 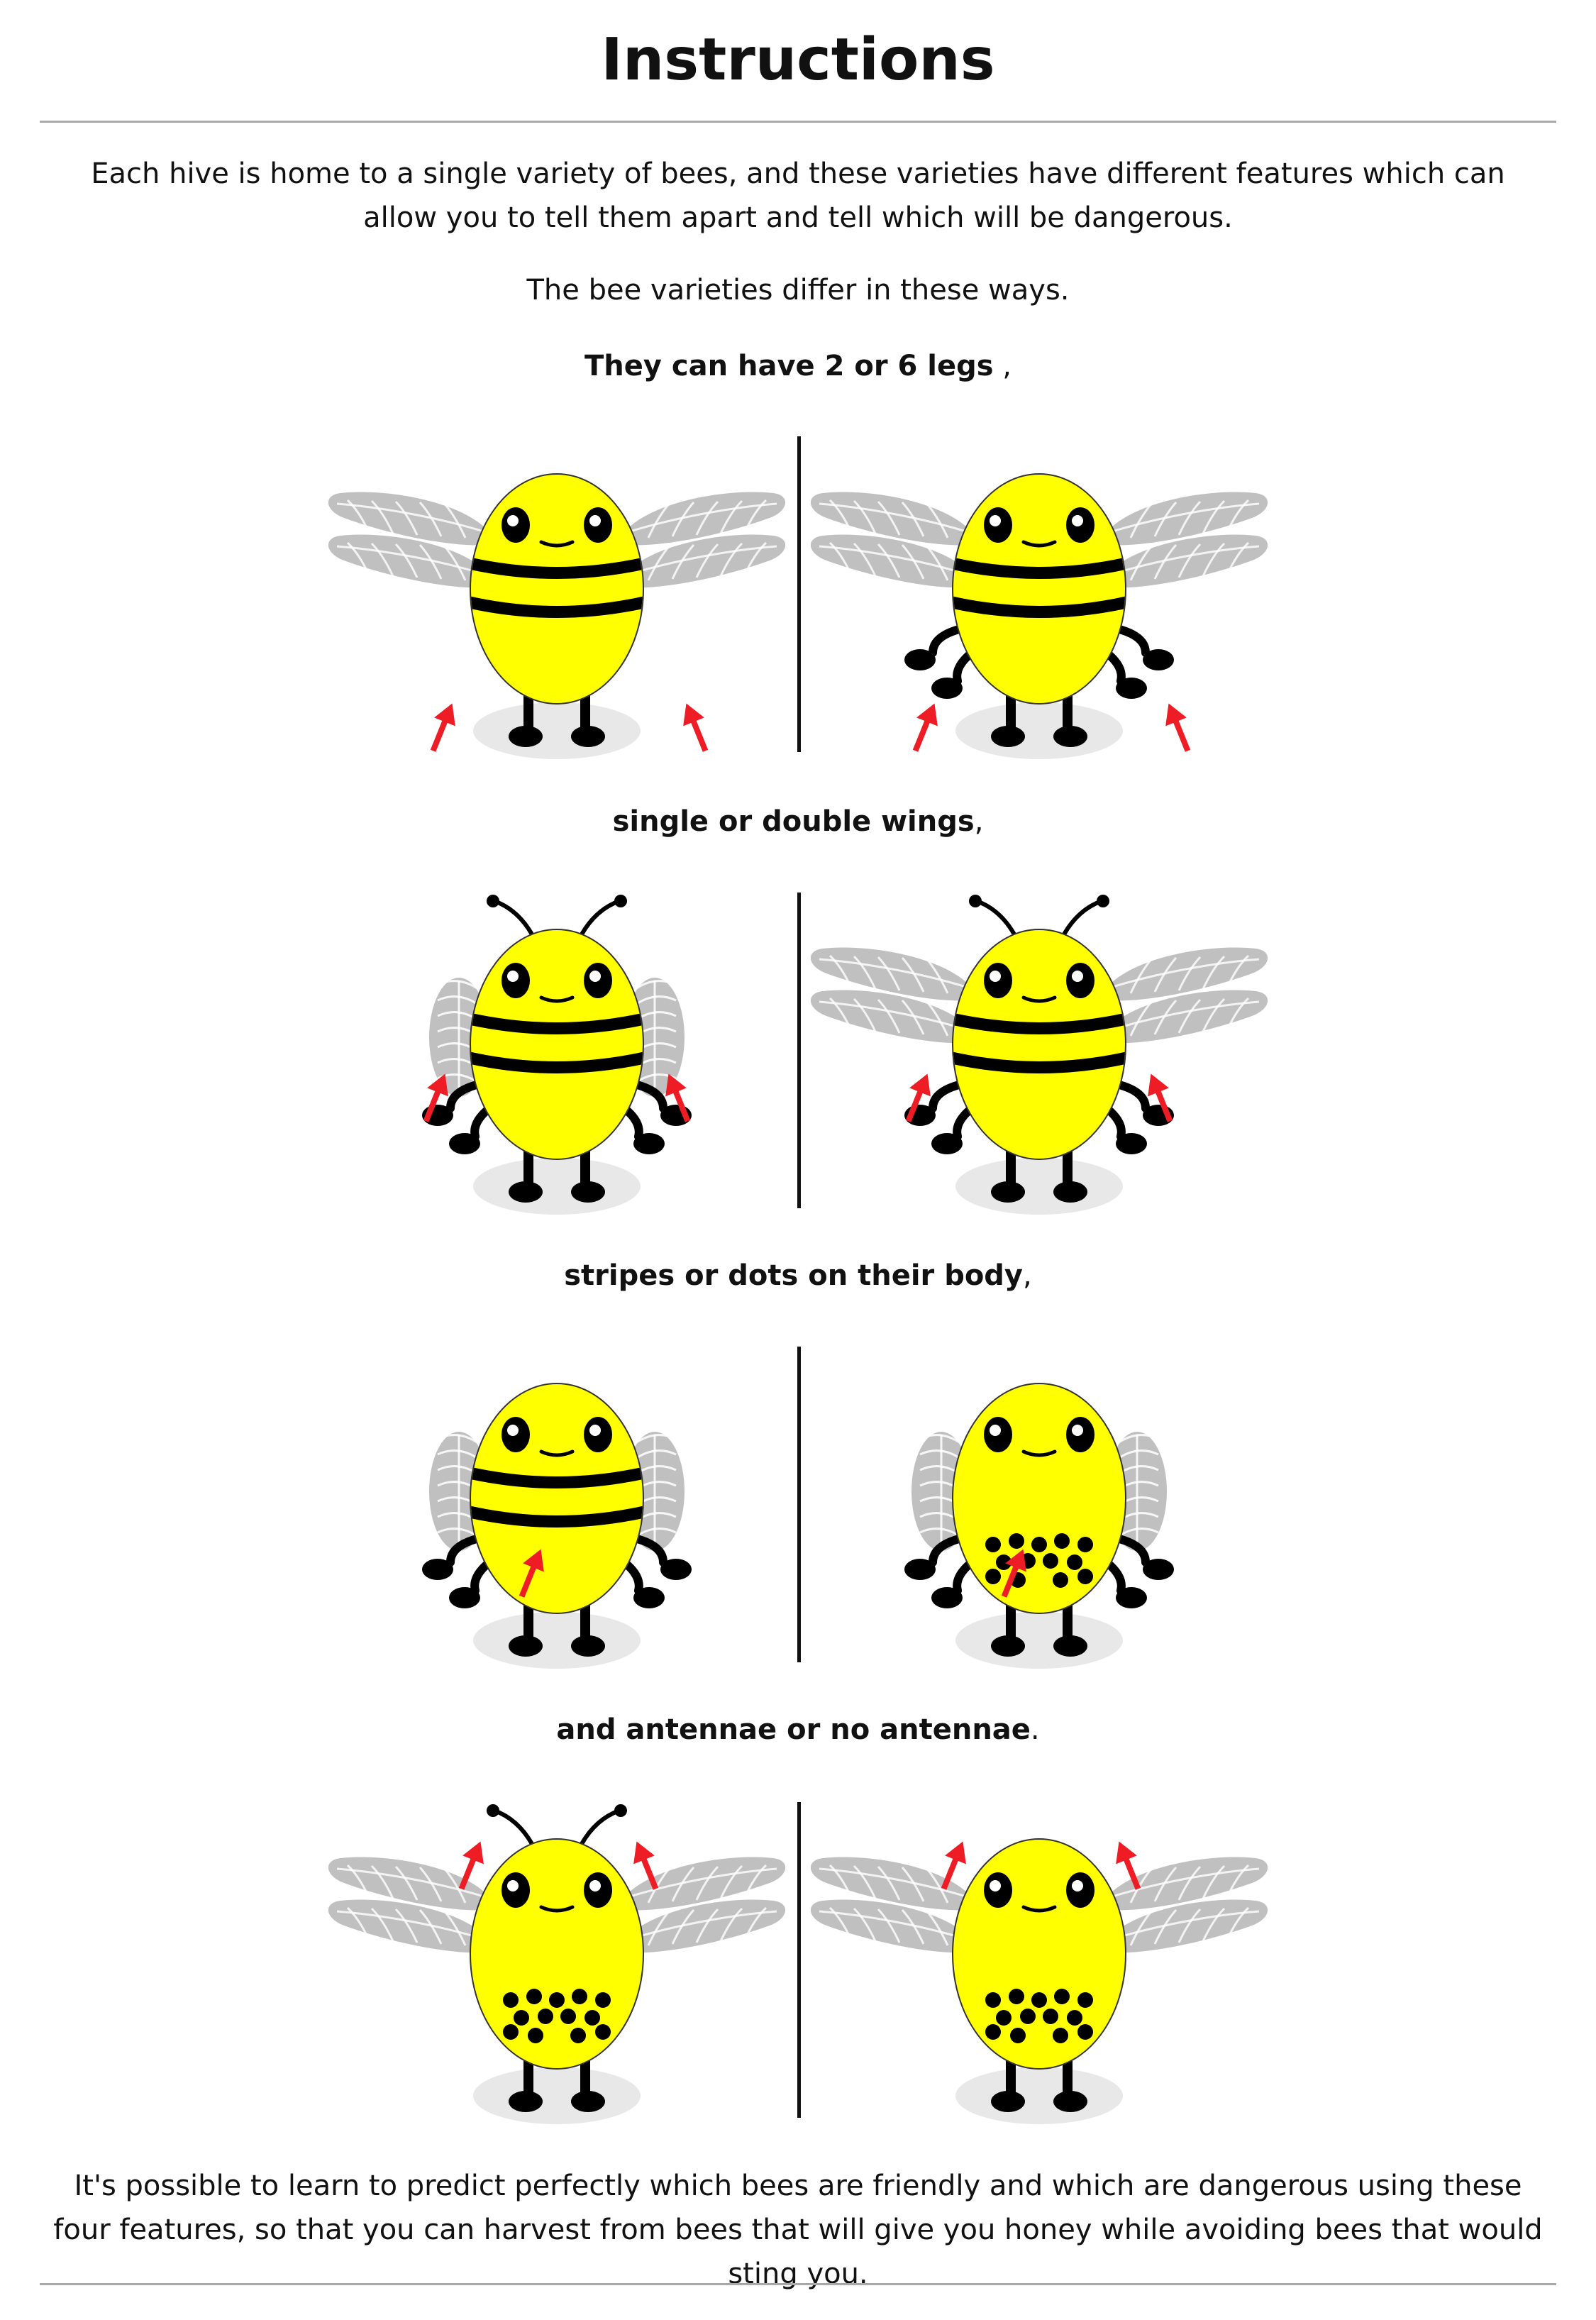 I want to click on feature-heading-antennae: and antennae or no antennae., so click(x=798, y=1730).